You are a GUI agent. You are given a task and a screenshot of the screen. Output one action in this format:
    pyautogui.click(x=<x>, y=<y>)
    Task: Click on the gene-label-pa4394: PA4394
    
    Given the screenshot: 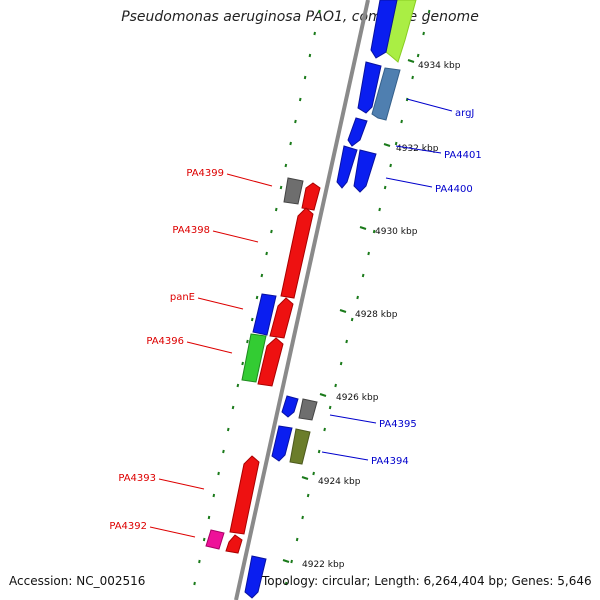 What is the action you would take?
    pyautogui.click(x=390, y=461)
    